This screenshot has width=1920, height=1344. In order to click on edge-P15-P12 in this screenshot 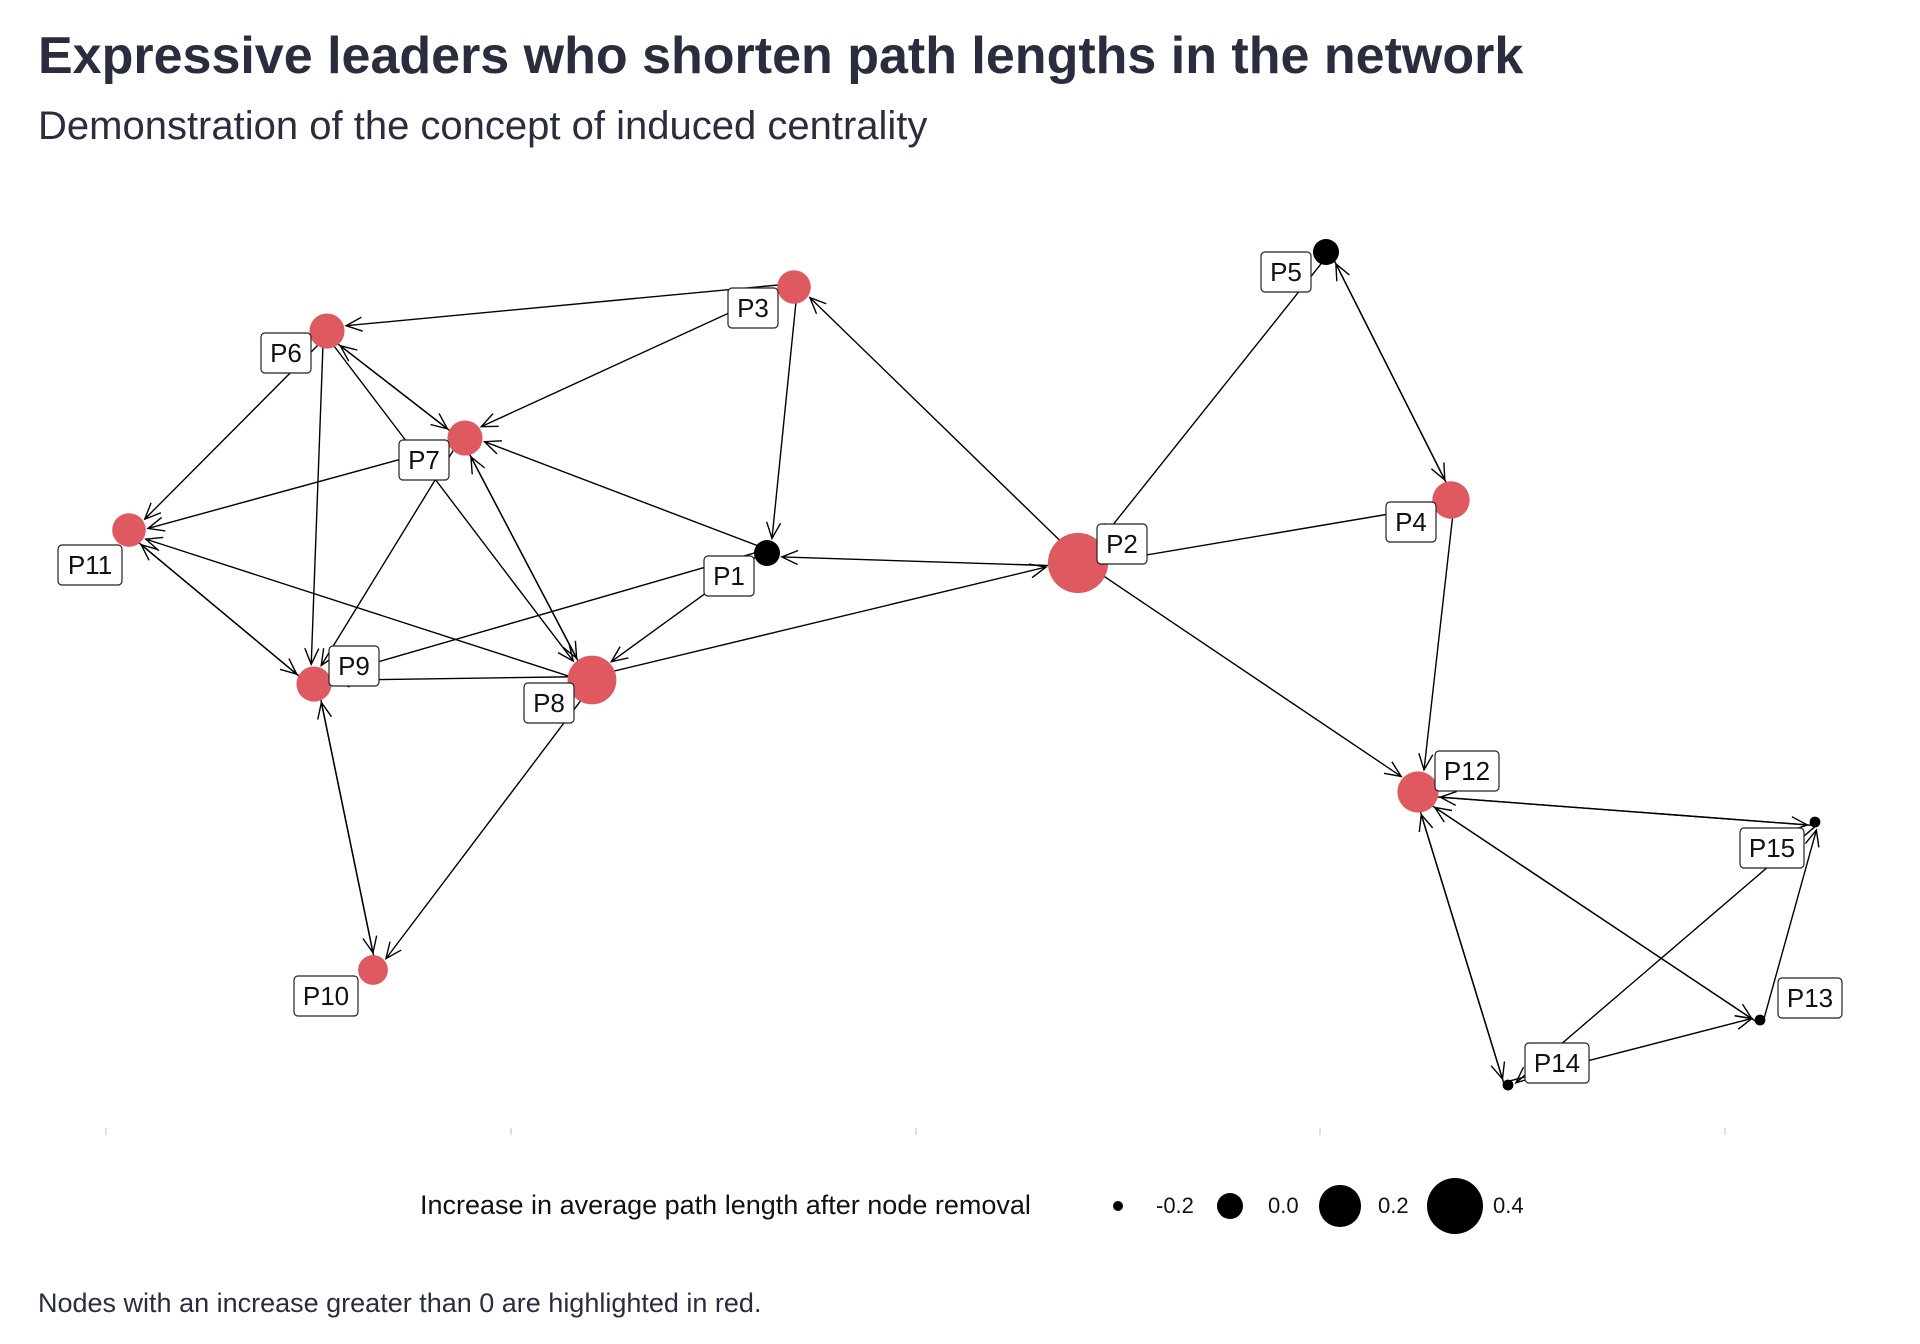, I will do `click(1627, 811)`.